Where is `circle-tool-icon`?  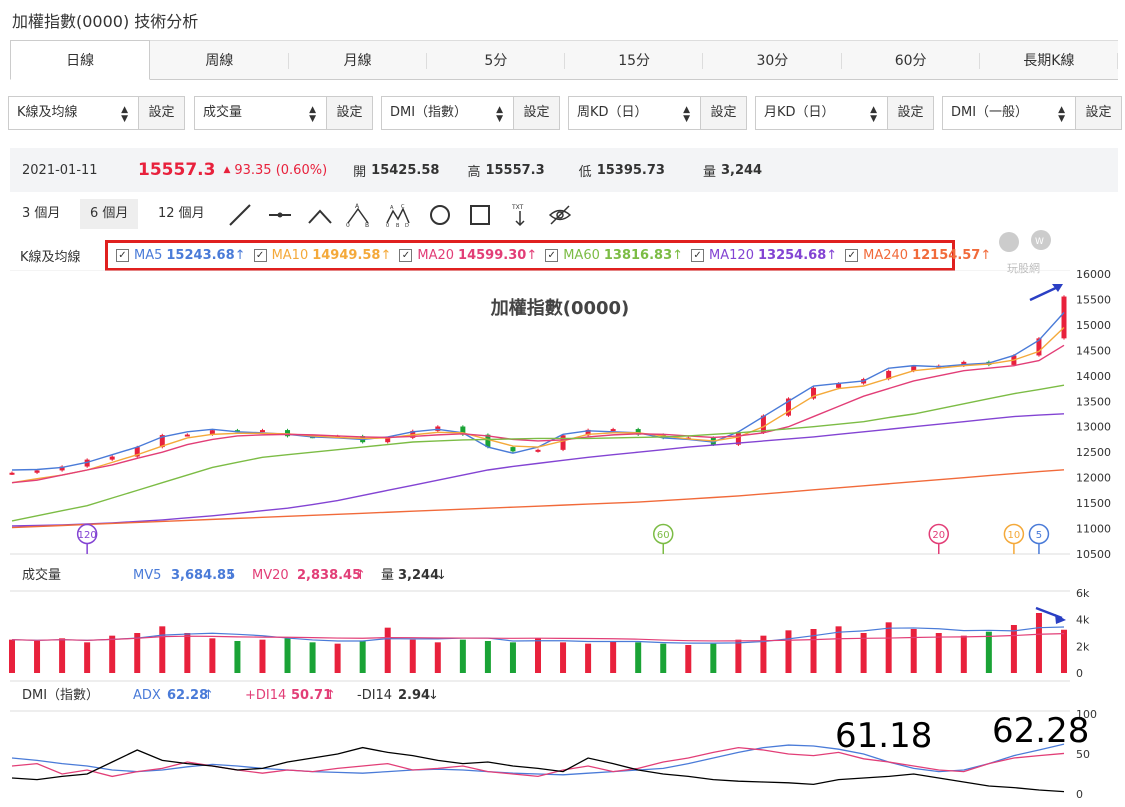 circle-tool-icon is located at coordinates (440, 215).